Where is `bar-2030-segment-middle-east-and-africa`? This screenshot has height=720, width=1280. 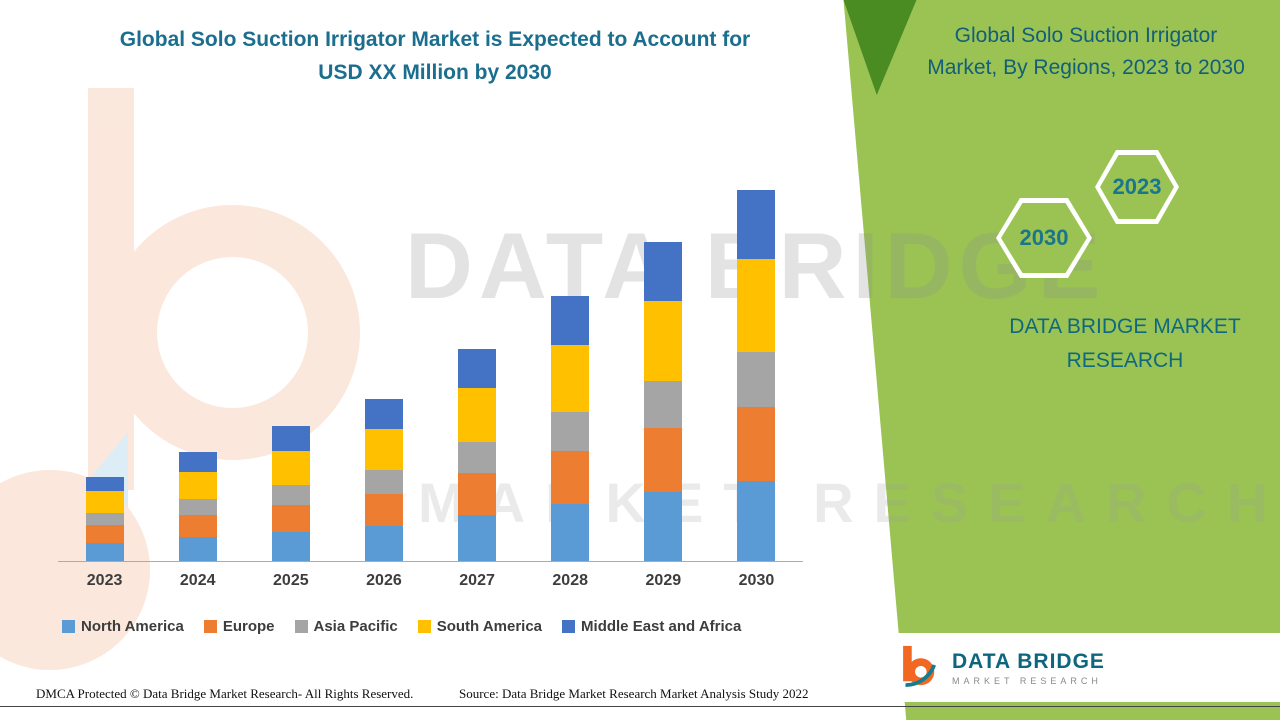
bar-2030-segment-middle-east-and-africa is located at coordinates (756, 224).